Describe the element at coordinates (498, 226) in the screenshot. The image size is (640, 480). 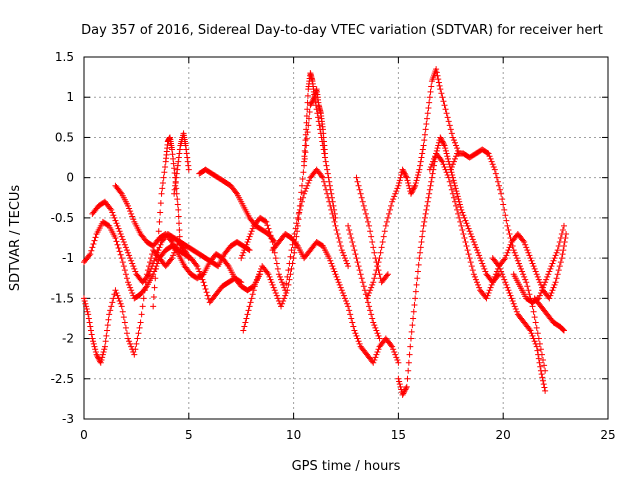
I see `series-s14` at that location.